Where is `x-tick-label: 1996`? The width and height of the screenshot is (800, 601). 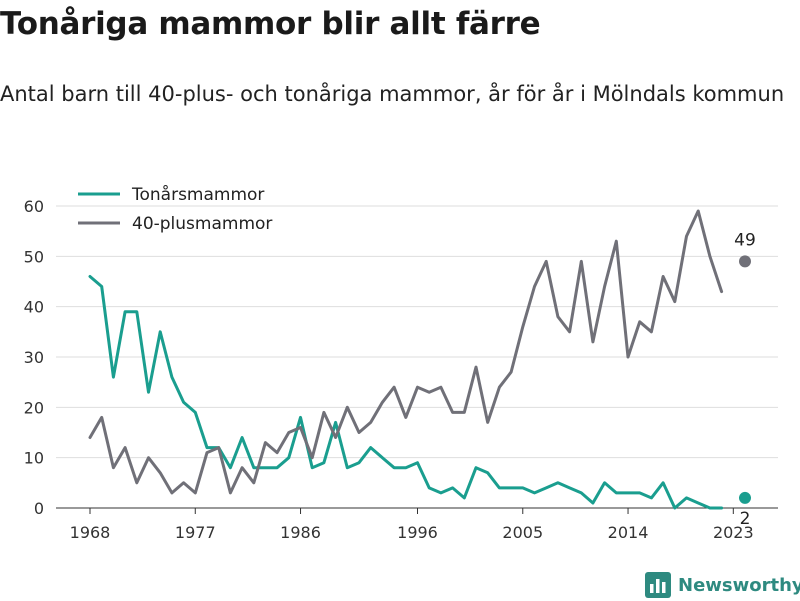 x-tick-label: 1996 is located at coordinates (417, 532).